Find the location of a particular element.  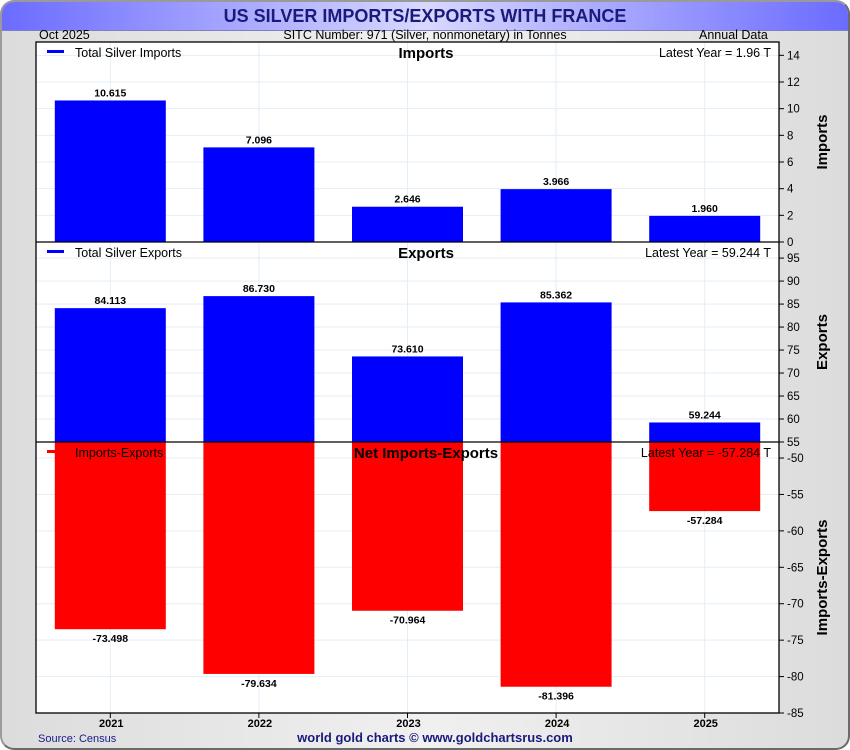

imports-tick-label: 6 is located at coordinates (790, 163).